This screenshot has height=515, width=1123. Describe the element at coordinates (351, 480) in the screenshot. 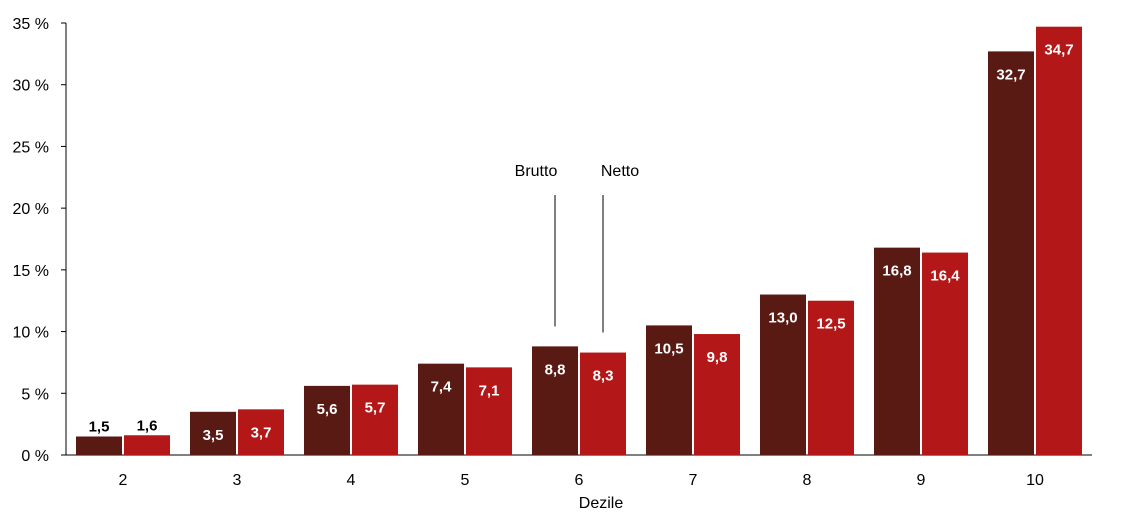

I see `x-tick-label: 4` at that location.